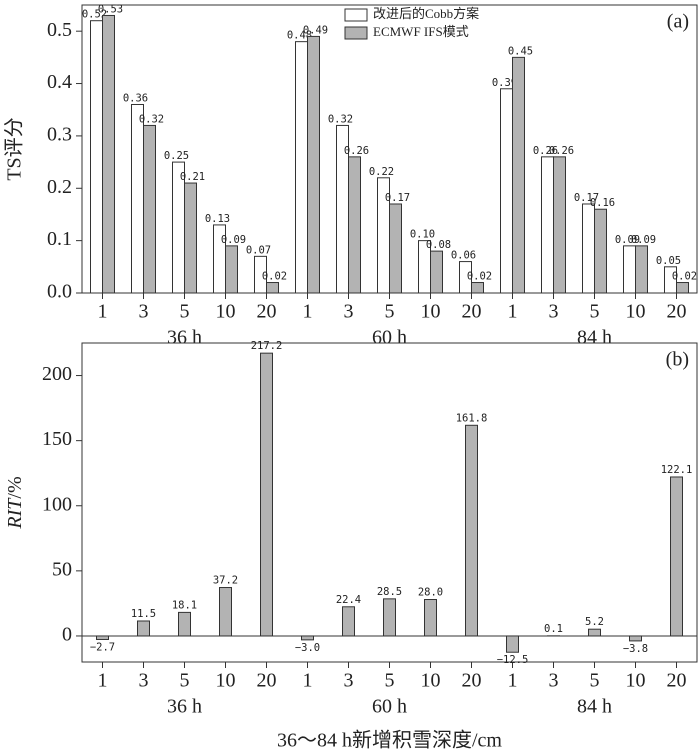  Describe the element at coordinates (677, 470) in the screenshot. I see `value-label: 122.1` at that location.